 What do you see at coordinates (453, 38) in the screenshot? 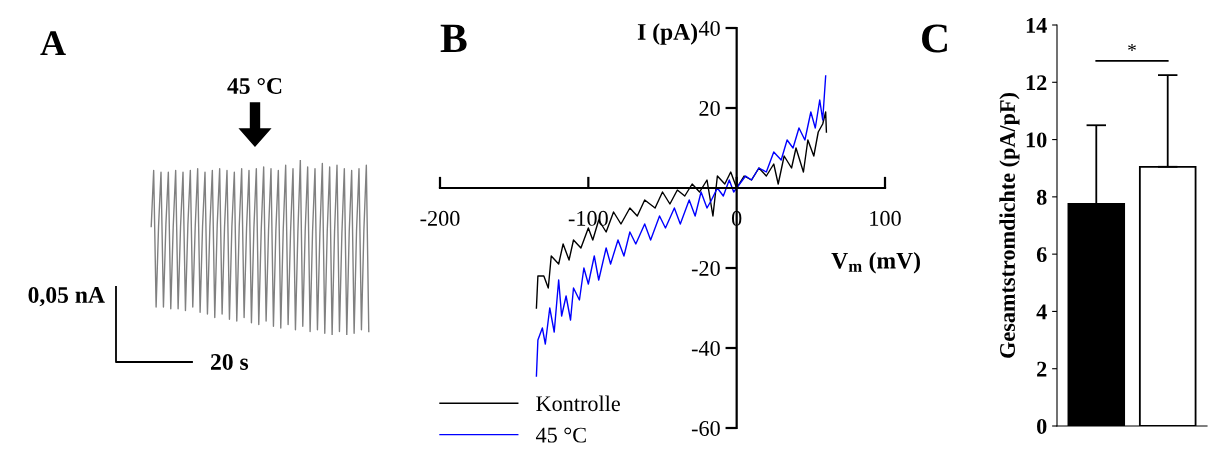
I see `chart-title: B` at bounding box center [453, 38].